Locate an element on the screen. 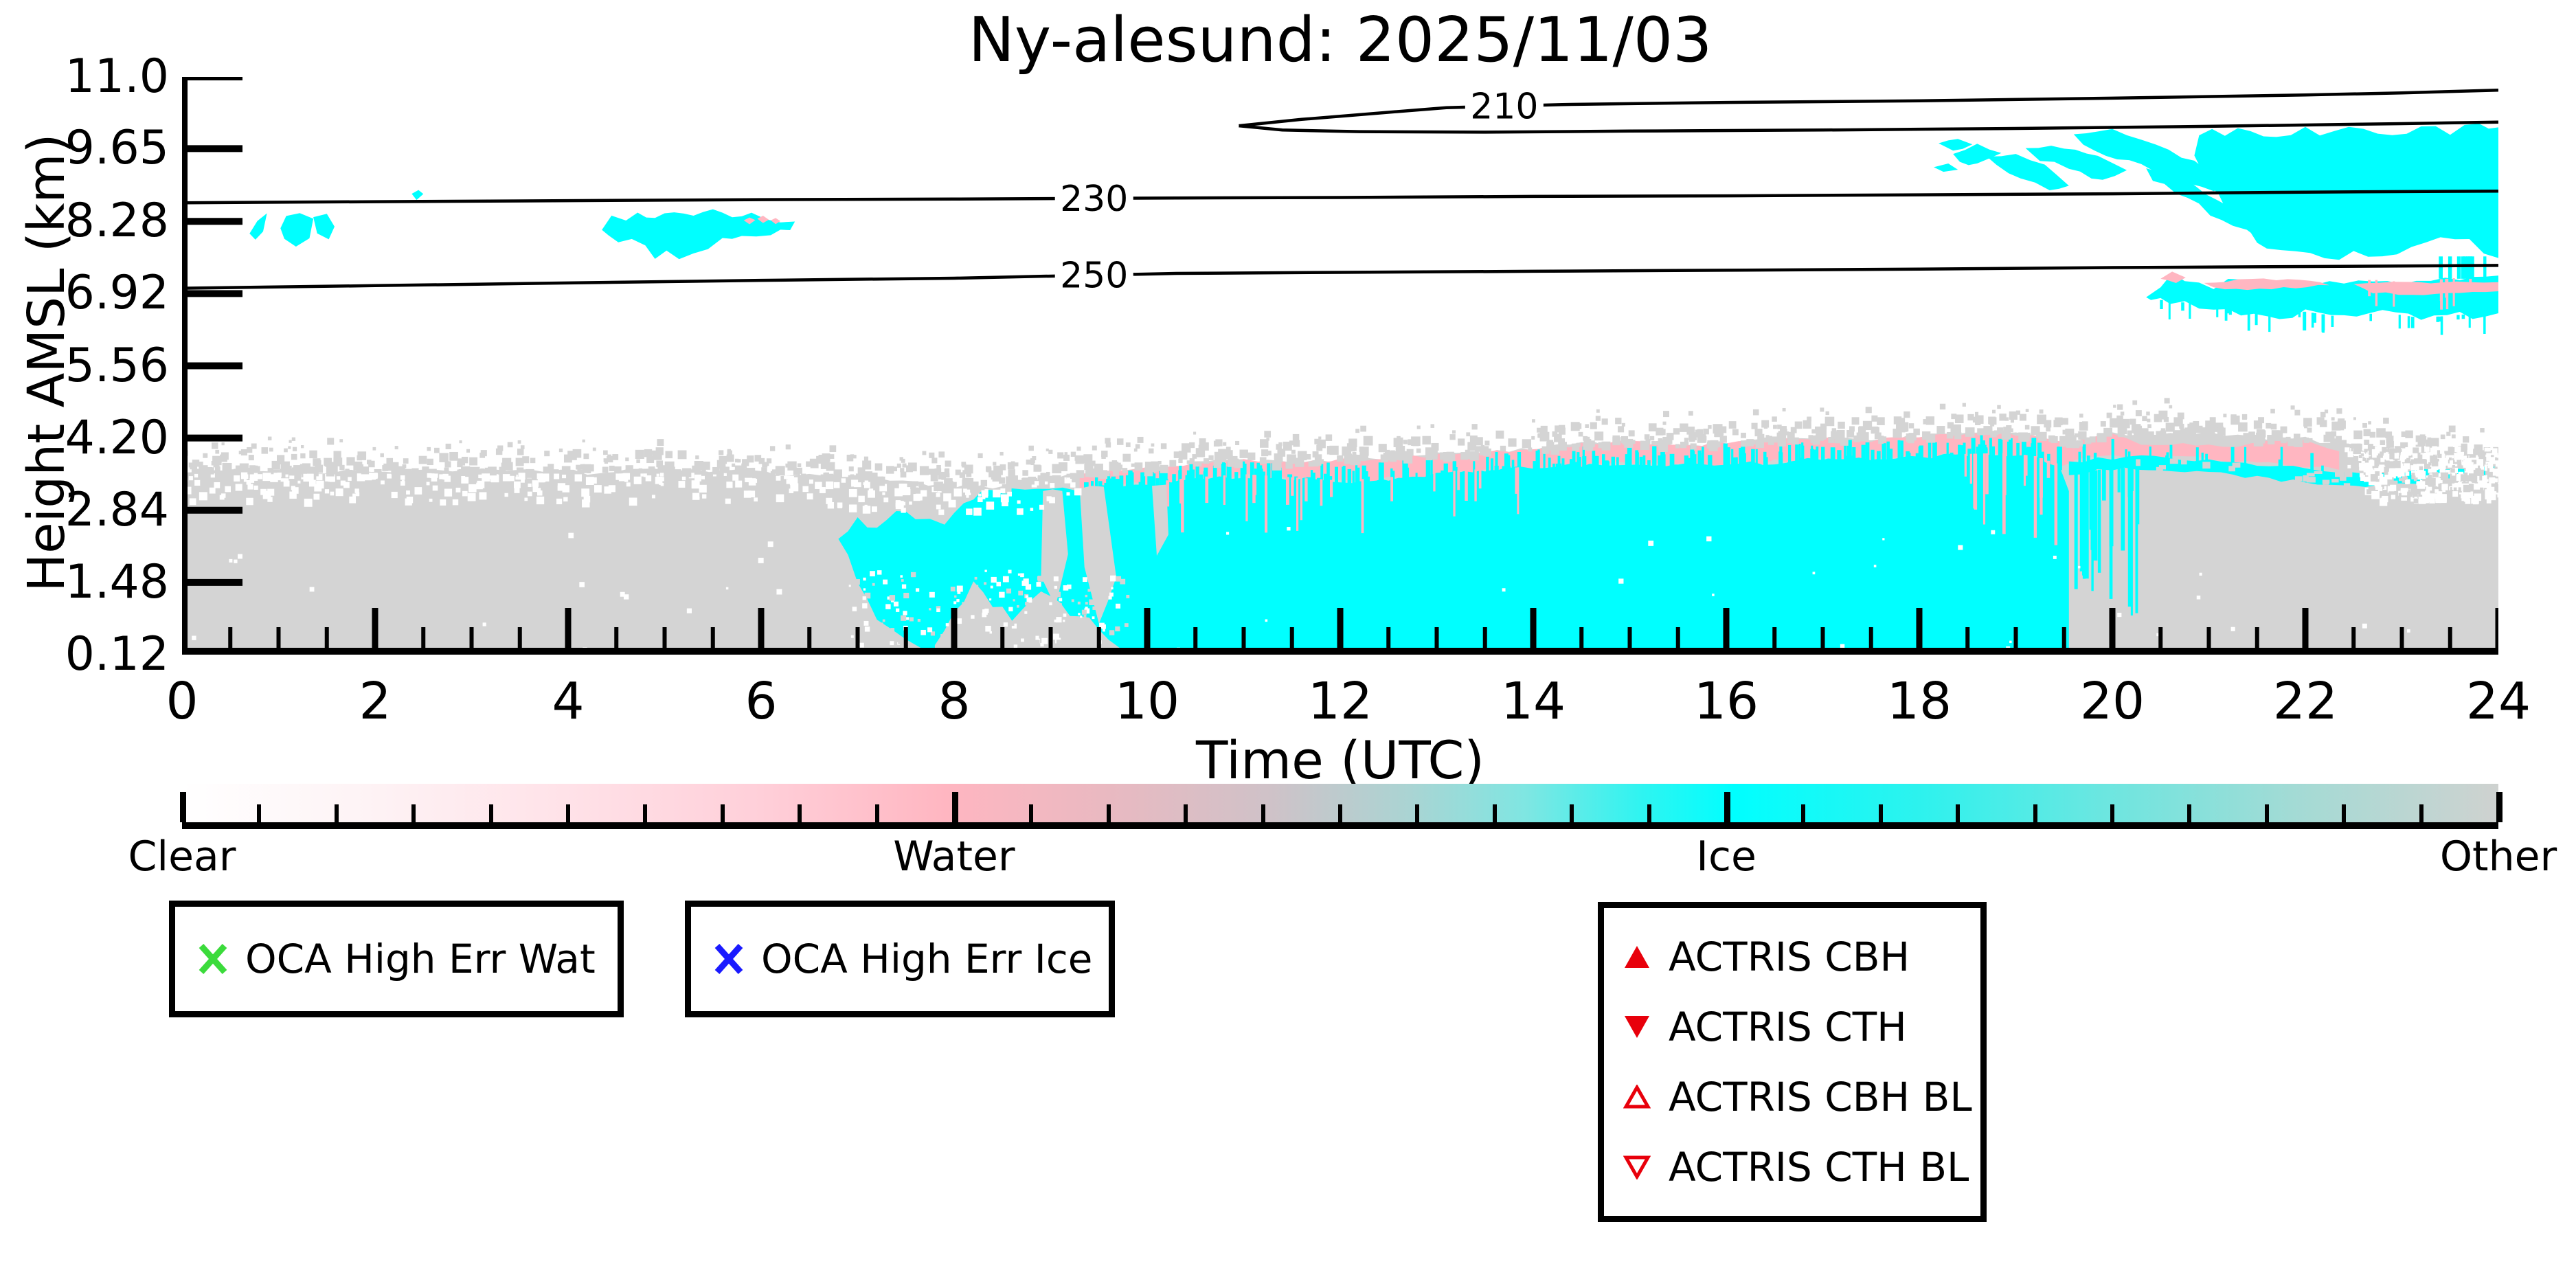 The image size is (2576, 1288). contour-label-250: 250 is located at coordinates (1094, 275).